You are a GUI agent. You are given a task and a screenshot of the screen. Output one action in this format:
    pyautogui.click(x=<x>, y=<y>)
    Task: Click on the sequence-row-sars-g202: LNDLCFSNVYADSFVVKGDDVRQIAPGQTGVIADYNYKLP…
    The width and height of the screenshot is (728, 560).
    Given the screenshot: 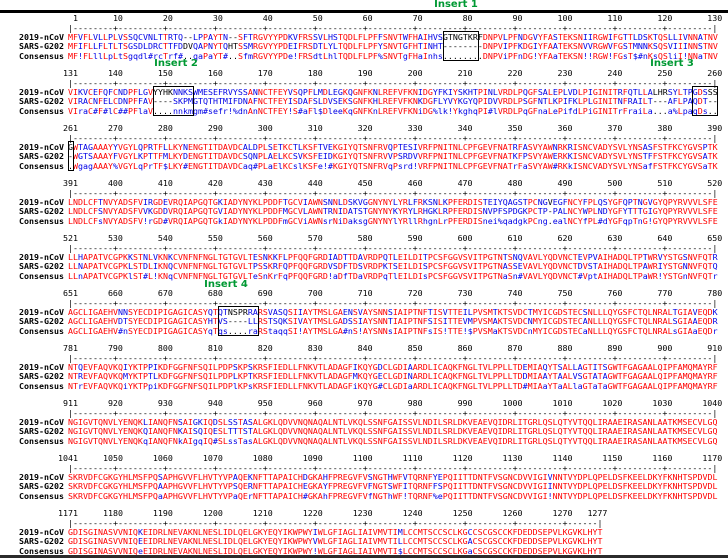 What is the action you would take?
    pyautogui.click(x=393, y=211)
    